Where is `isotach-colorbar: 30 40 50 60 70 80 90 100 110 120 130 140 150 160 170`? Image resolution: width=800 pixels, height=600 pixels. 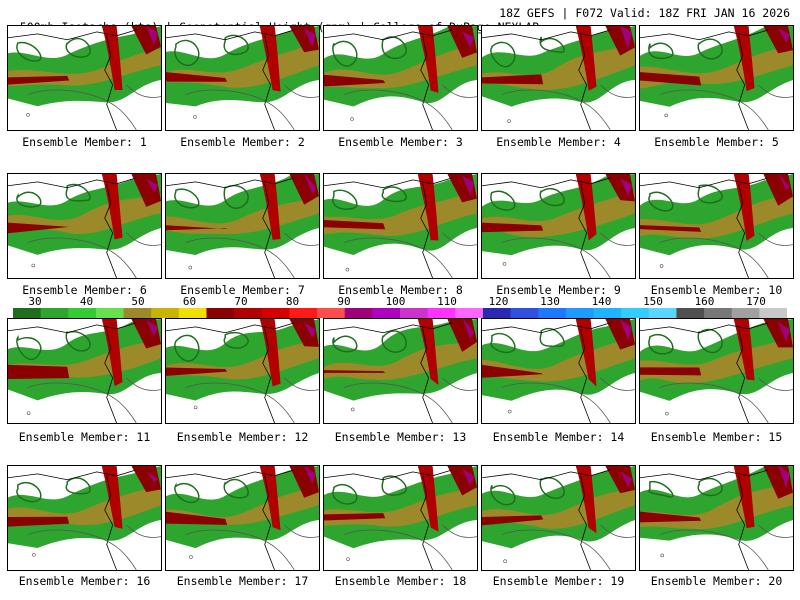 isotach-colorbar: 30 40 50 60 70 80 90 100 110 120 130 140 150 160 170 is located at coordinates (400, 308).